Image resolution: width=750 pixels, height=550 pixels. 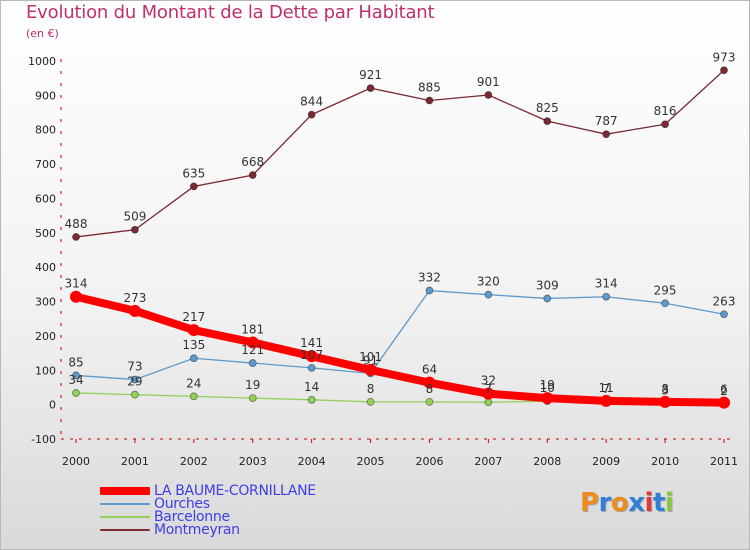 What do you see at coordinates (311, 387) in the screenshot?
I see `data-label-barcelonne: 14` at bounding box center [311, 387].